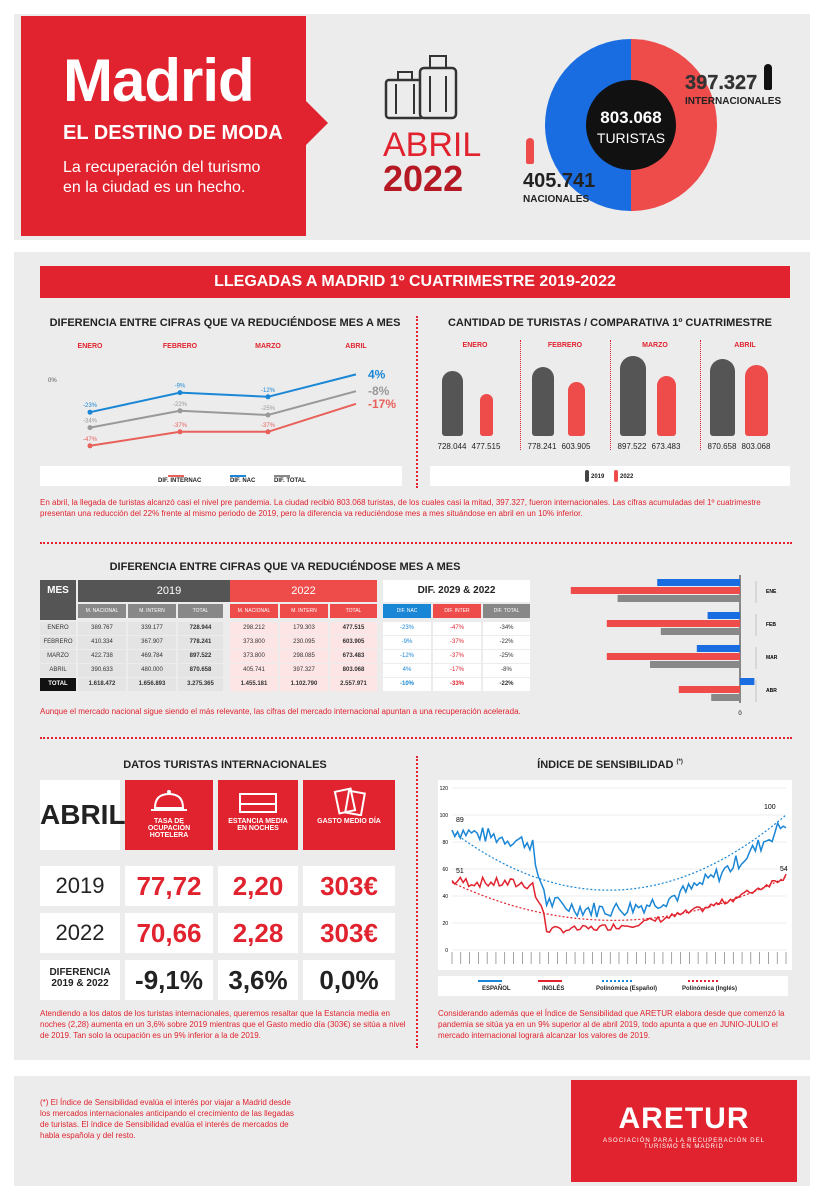  I want to click on tourists-pie-chart, so click(631, 125).